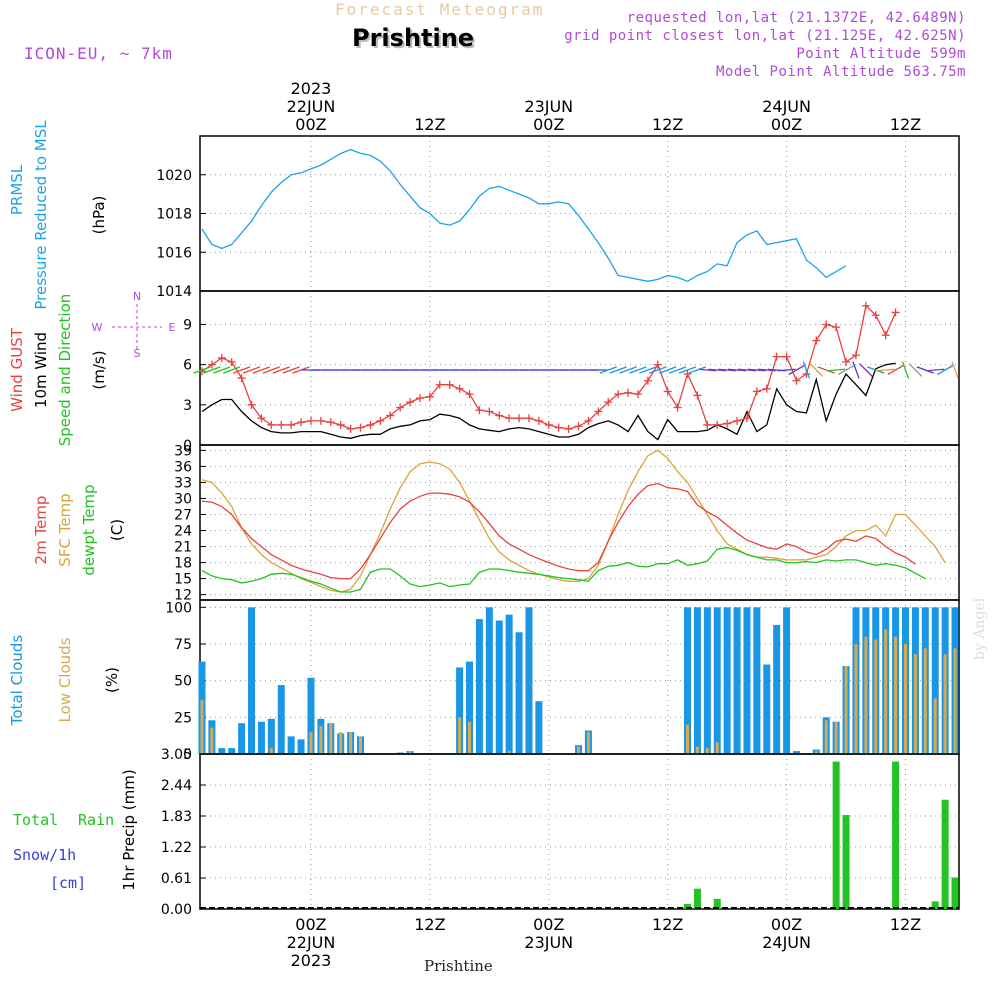 The width and height of the screenshot is (1000, 1000). What do you see at coordinates (786, 942) in the screenshot?
I see `bottom-time-label: 24JUN` at bounding box center [786, 942].